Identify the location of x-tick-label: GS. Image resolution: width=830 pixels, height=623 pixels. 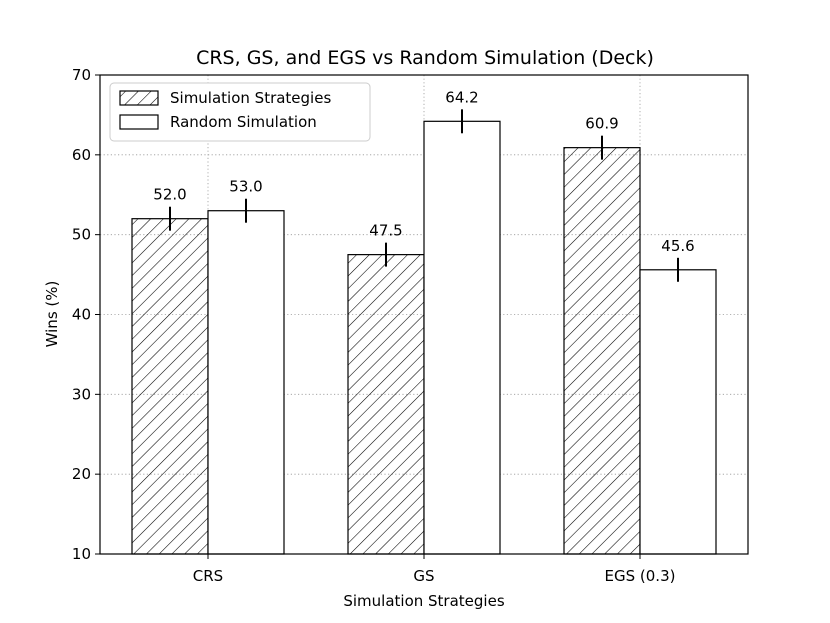
(423, 576).